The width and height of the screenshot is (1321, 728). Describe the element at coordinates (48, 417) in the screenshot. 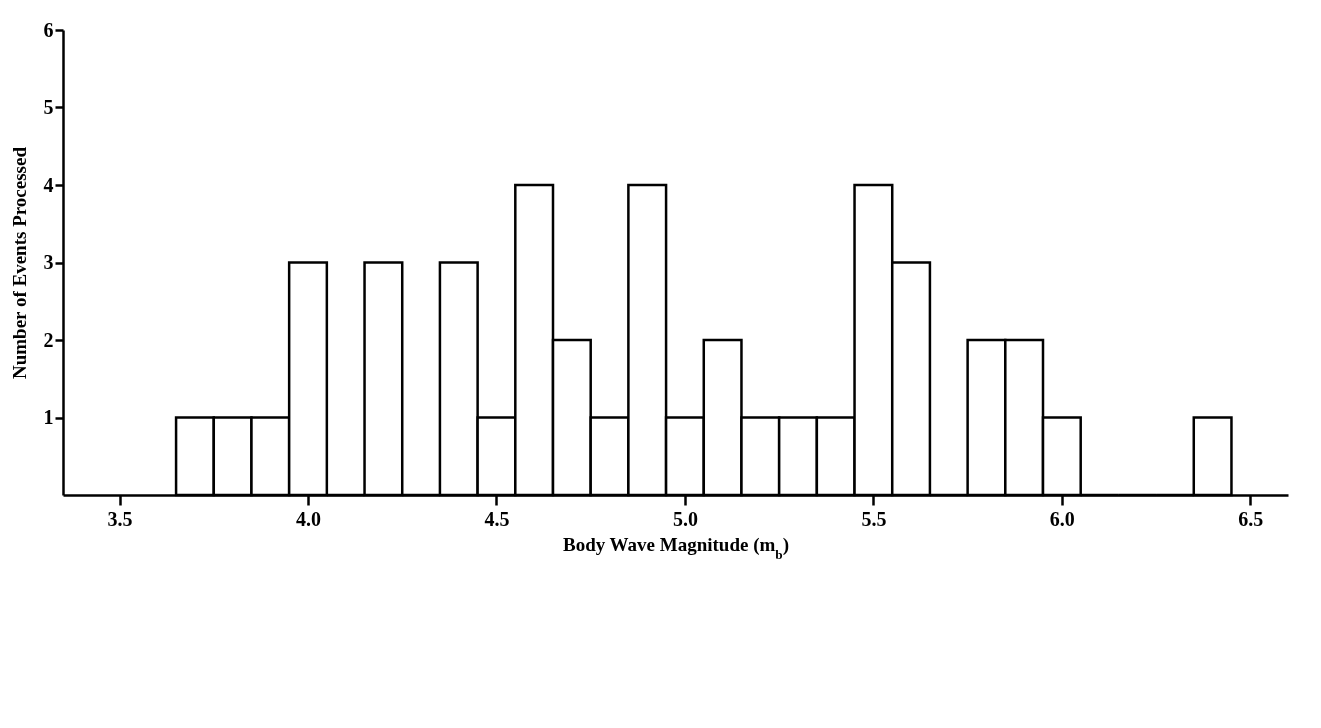

I see `y-tick-label: 1` at that location.